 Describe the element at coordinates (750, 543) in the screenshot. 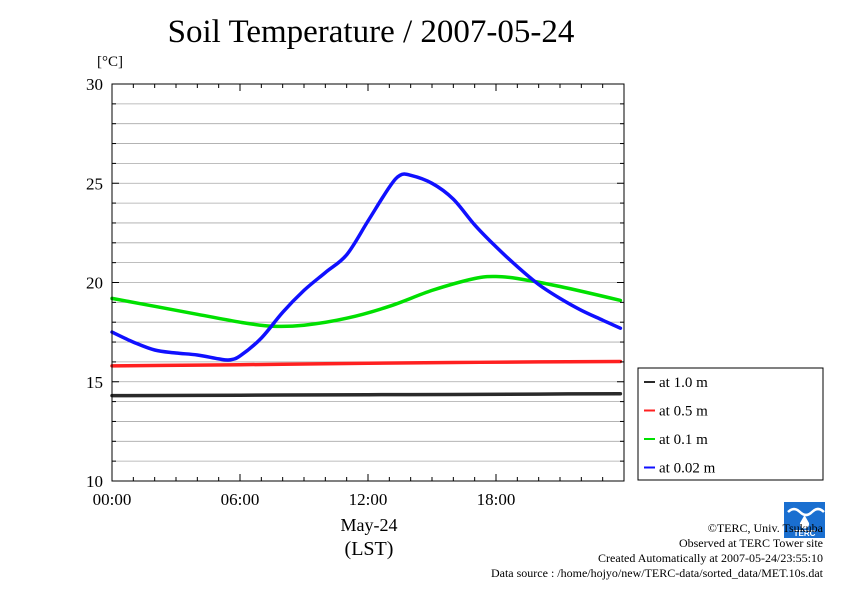

I see `credit-observed: Observed at TERC Tower site` at that location.